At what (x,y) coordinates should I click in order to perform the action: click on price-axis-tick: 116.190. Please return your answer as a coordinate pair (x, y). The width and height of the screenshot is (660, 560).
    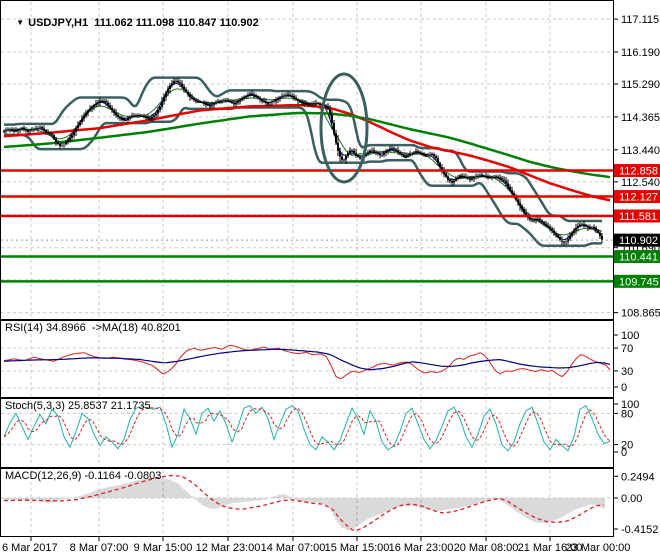
    Looking at the image, I should click on (640, 53).